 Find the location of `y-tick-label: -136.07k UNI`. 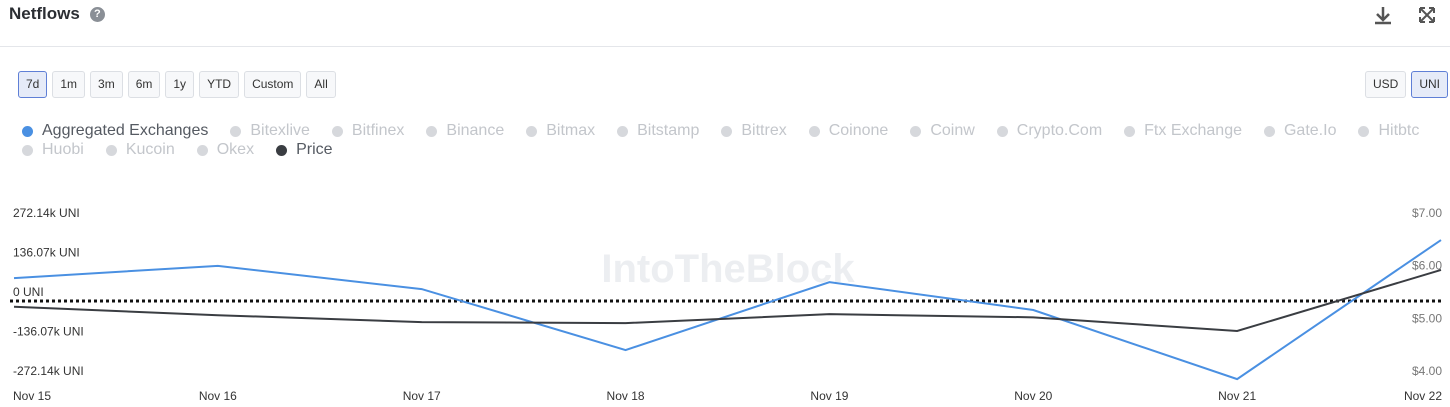

y-tick-label: -136.07k UNI is located at coordinates (48, 332).